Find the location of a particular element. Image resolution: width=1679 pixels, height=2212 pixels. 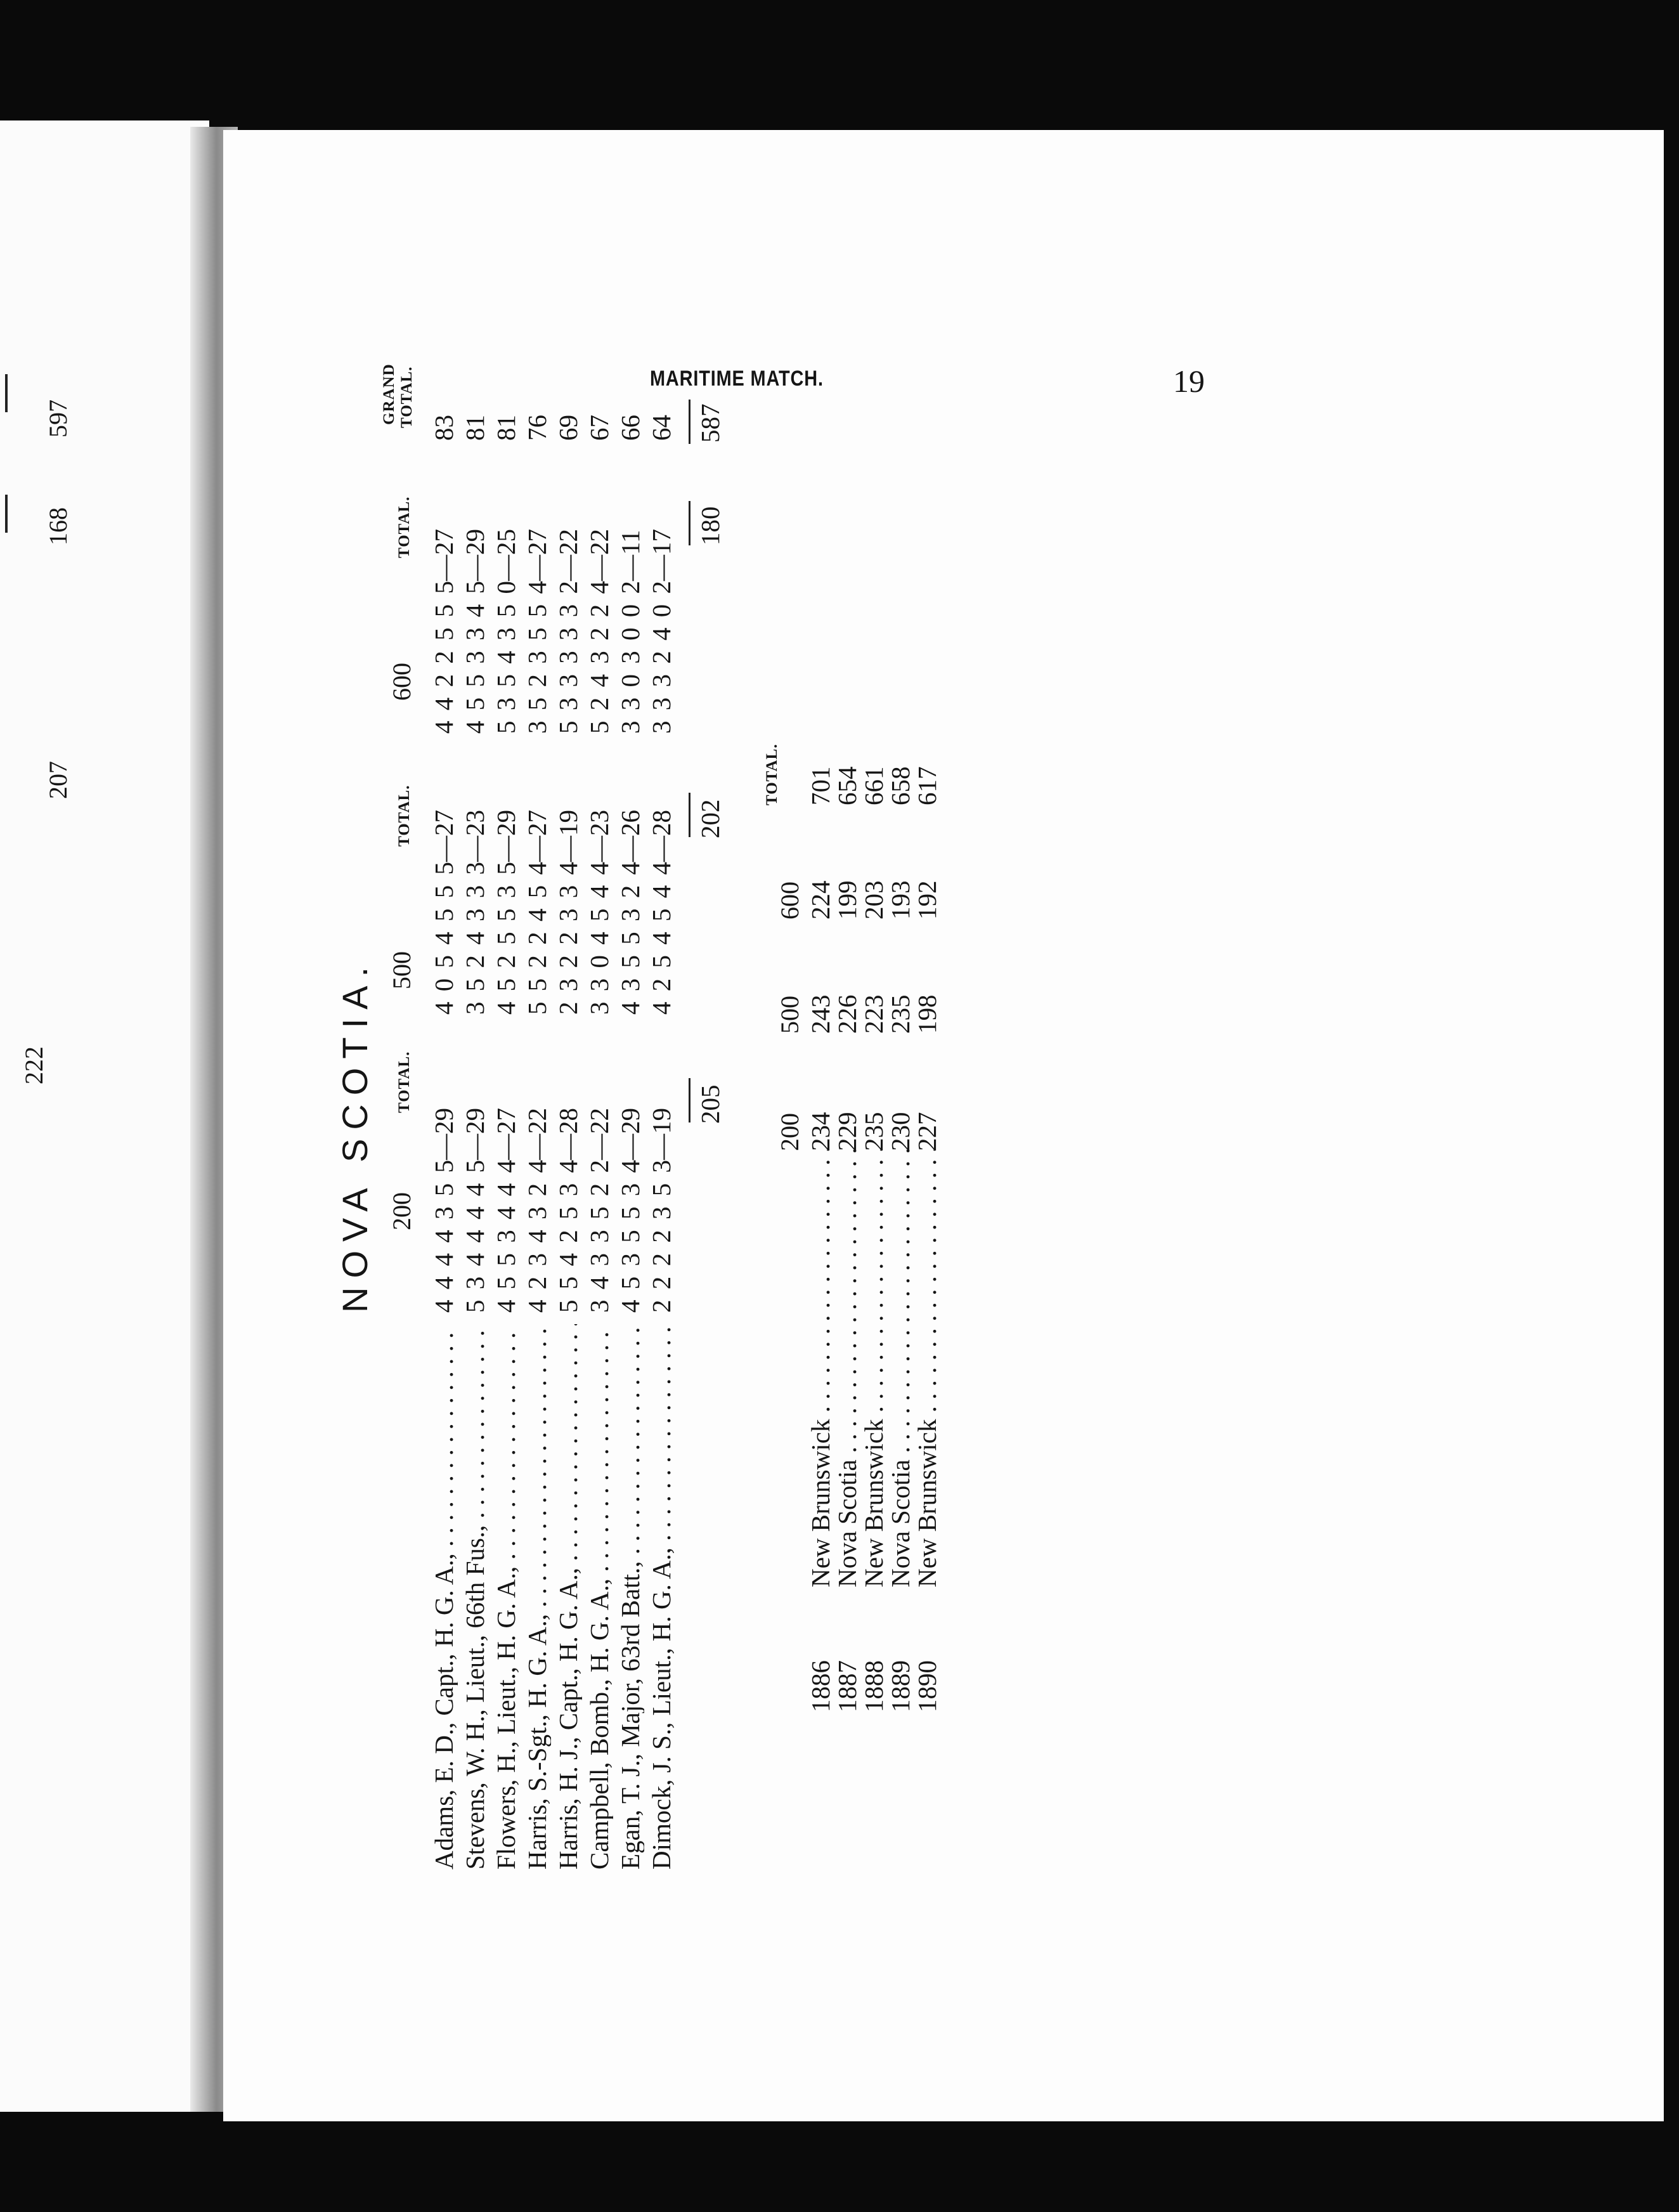

grand-total-cell: 76 is located at coordinates (537, 428).